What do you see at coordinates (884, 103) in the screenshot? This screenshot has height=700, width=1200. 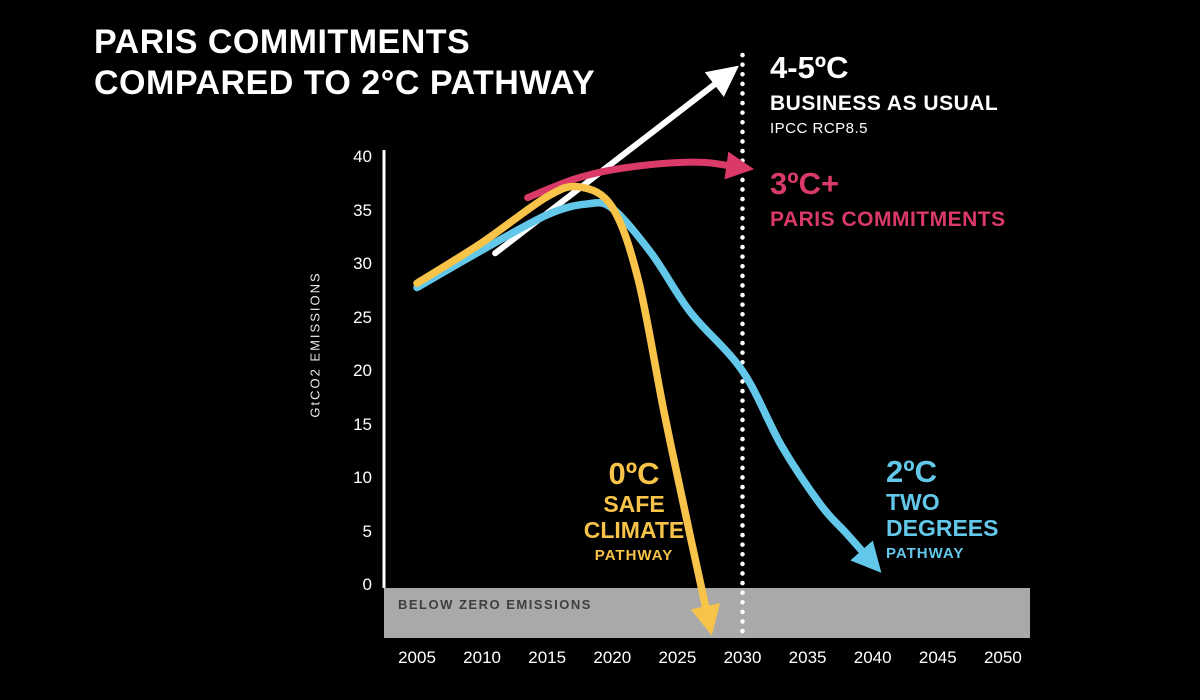 I see `bau-name-label: BUSINESS AS USUAL` at bounding box center [884, 103].